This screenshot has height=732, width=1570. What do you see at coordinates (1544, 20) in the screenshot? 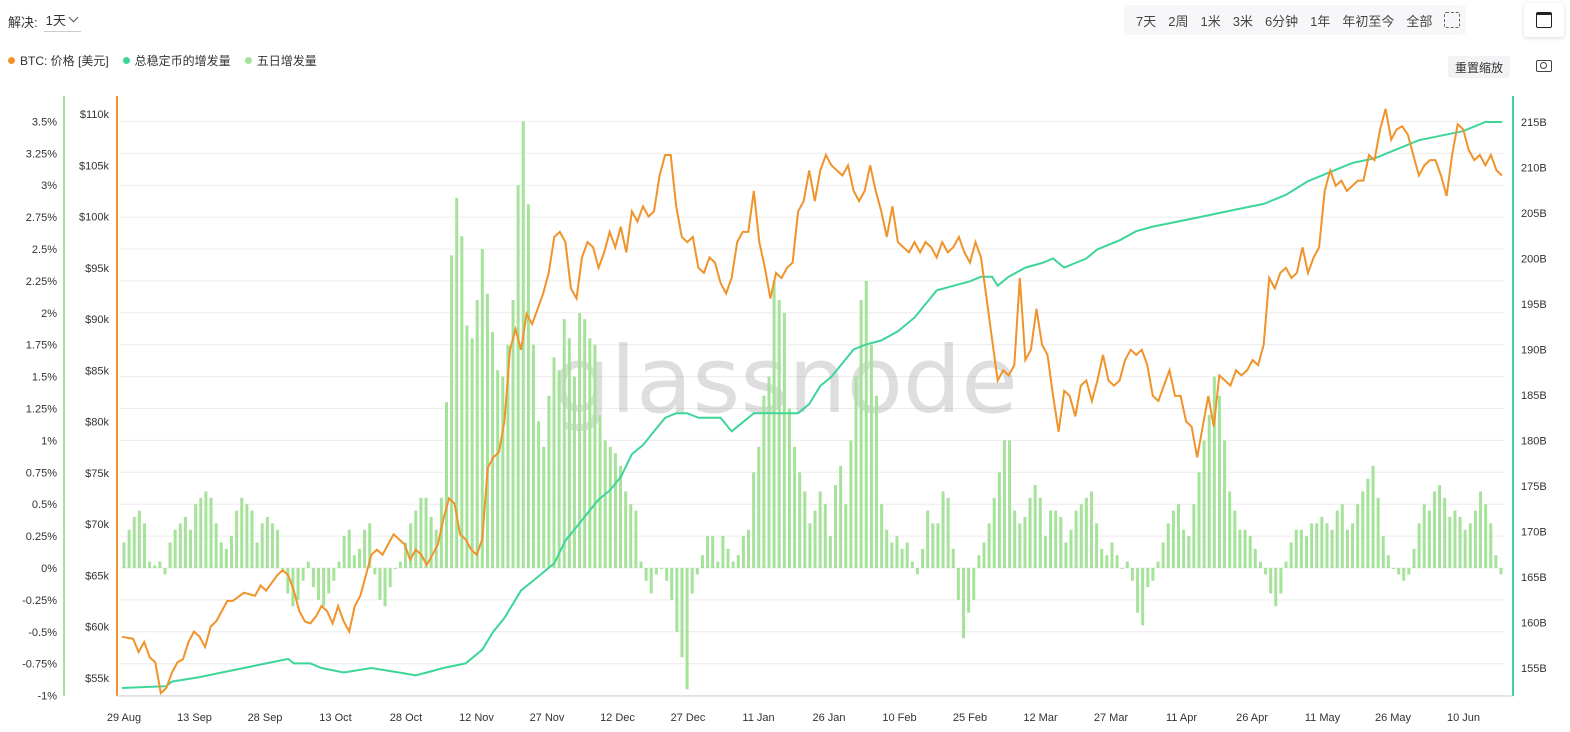
I see `calendar-button` at bounding box center [1544, 20].